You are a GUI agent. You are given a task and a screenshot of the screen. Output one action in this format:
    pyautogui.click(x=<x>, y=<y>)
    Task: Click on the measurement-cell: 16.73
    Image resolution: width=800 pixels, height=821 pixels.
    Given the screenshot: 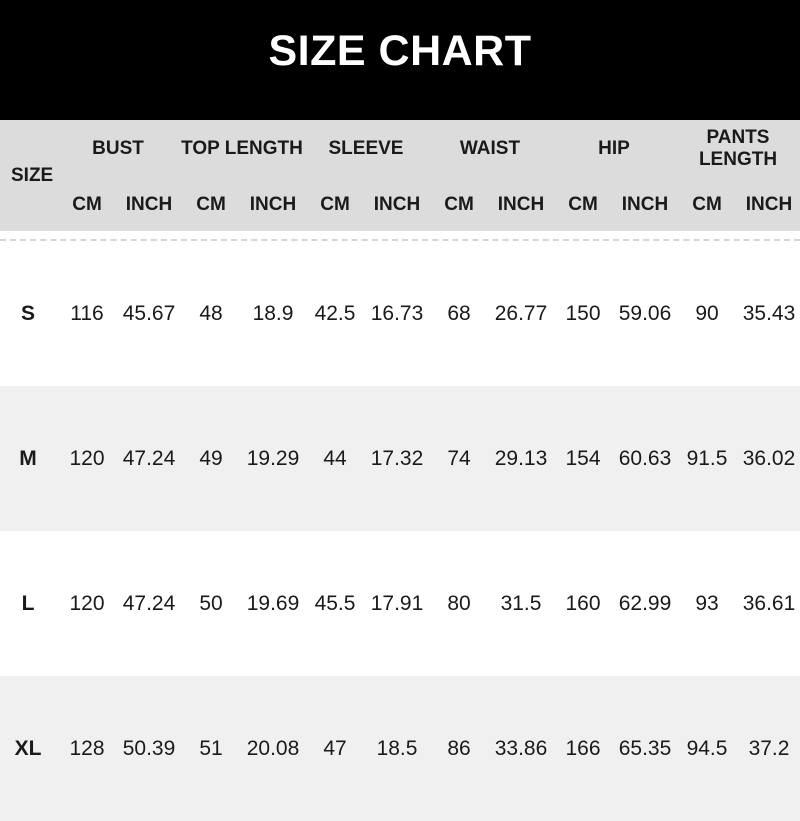 What is the action you would take?
    pyautogui.click(x=397, y=313)
    